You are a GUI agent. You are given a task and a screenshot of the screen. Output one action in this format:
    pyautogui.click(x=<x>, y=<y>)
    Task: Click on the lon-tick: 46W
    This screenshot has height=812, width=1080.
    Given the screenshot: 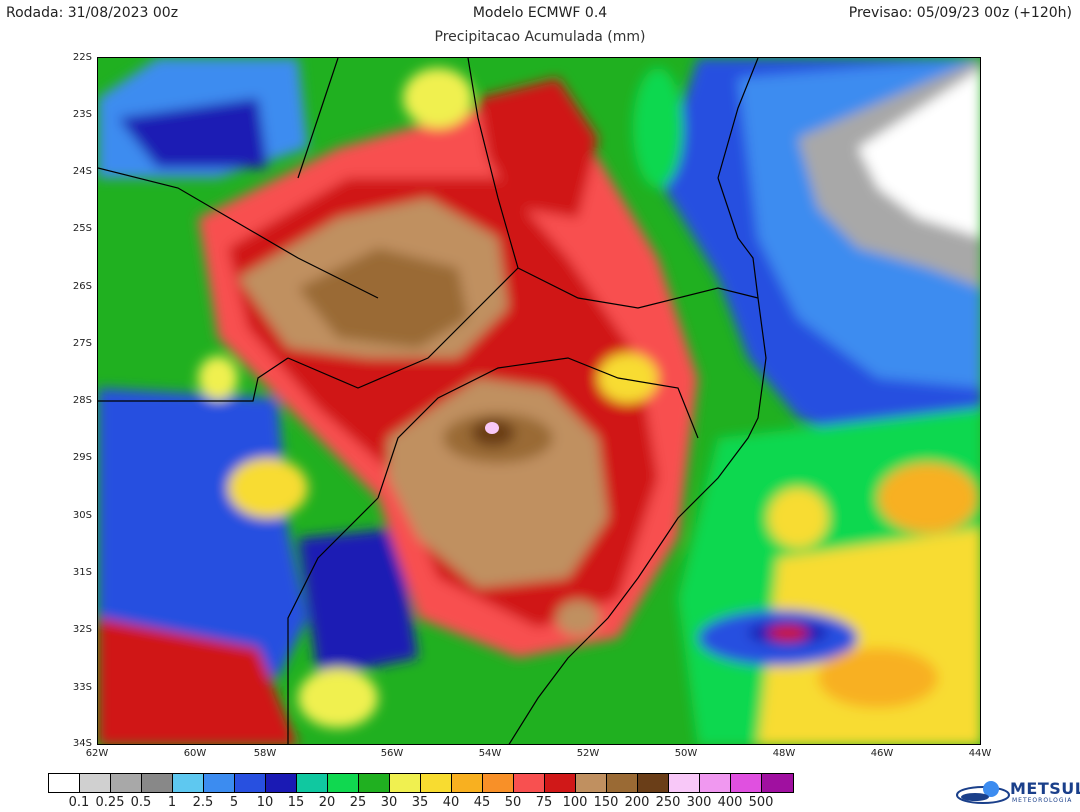 What is the action you would take?
    pyautogui.click(x=882, y=753)
    